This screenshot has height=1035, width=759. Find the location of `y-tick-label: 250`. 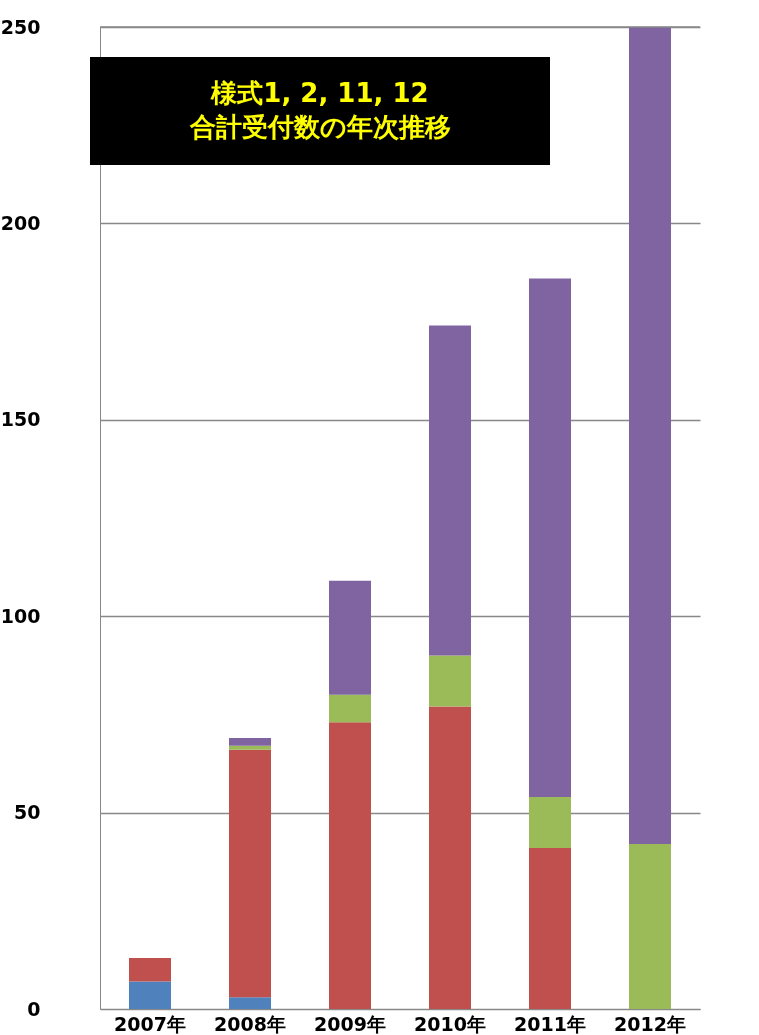

y-tick-label: 250 is located at coordinates (20, 26).